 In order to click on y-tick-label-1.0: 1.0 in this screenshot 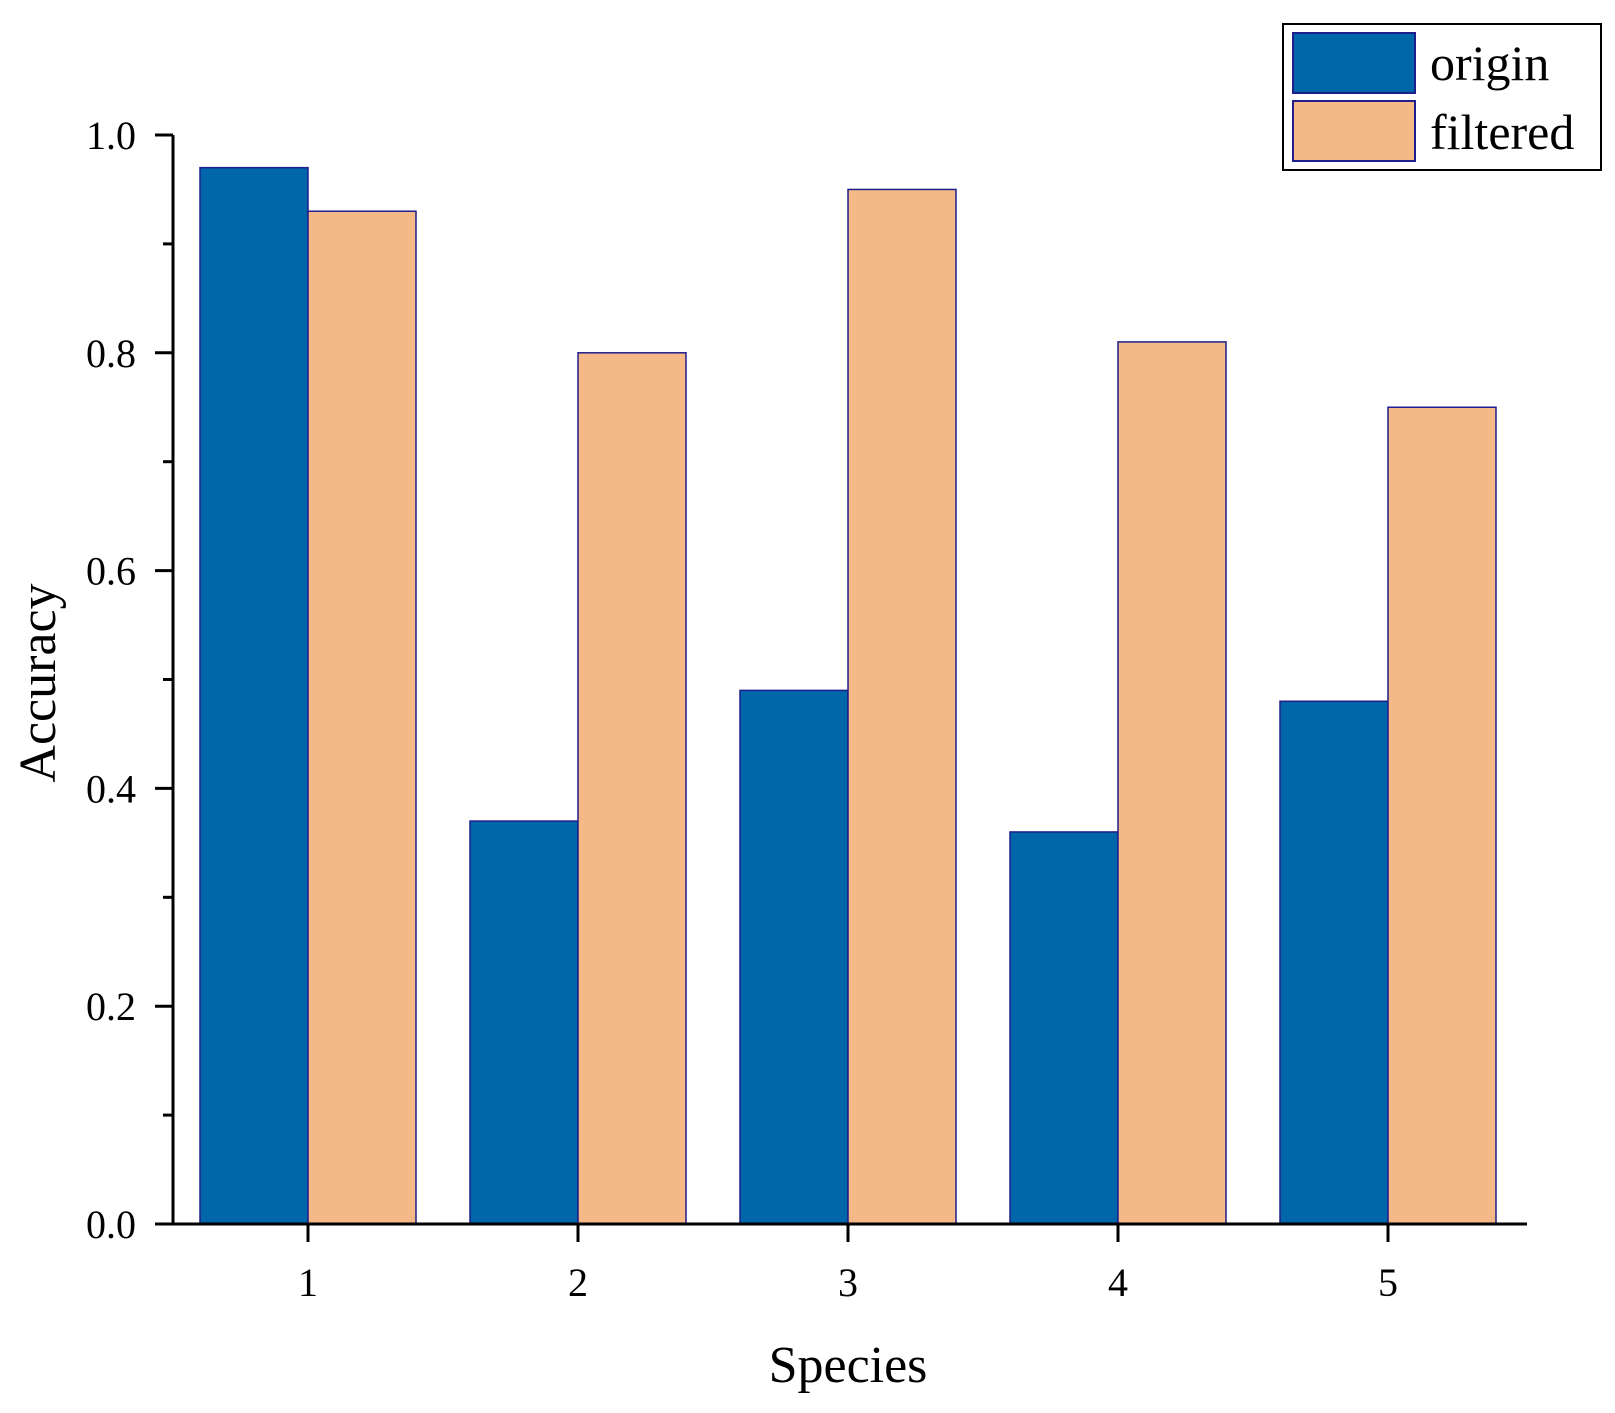, I will do `click(111, 135)`.